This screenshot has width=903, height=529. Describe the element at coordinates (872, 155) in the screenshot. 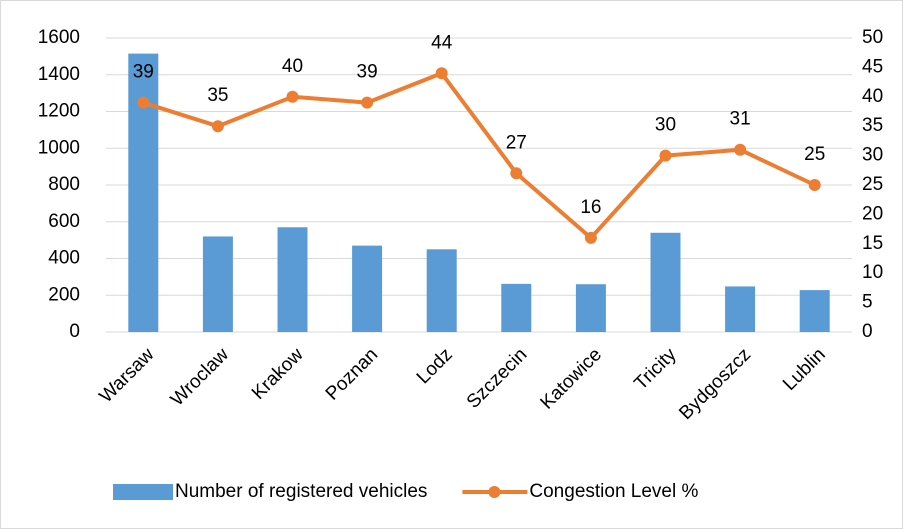

I see `y2-tick-label: 30` at that location.